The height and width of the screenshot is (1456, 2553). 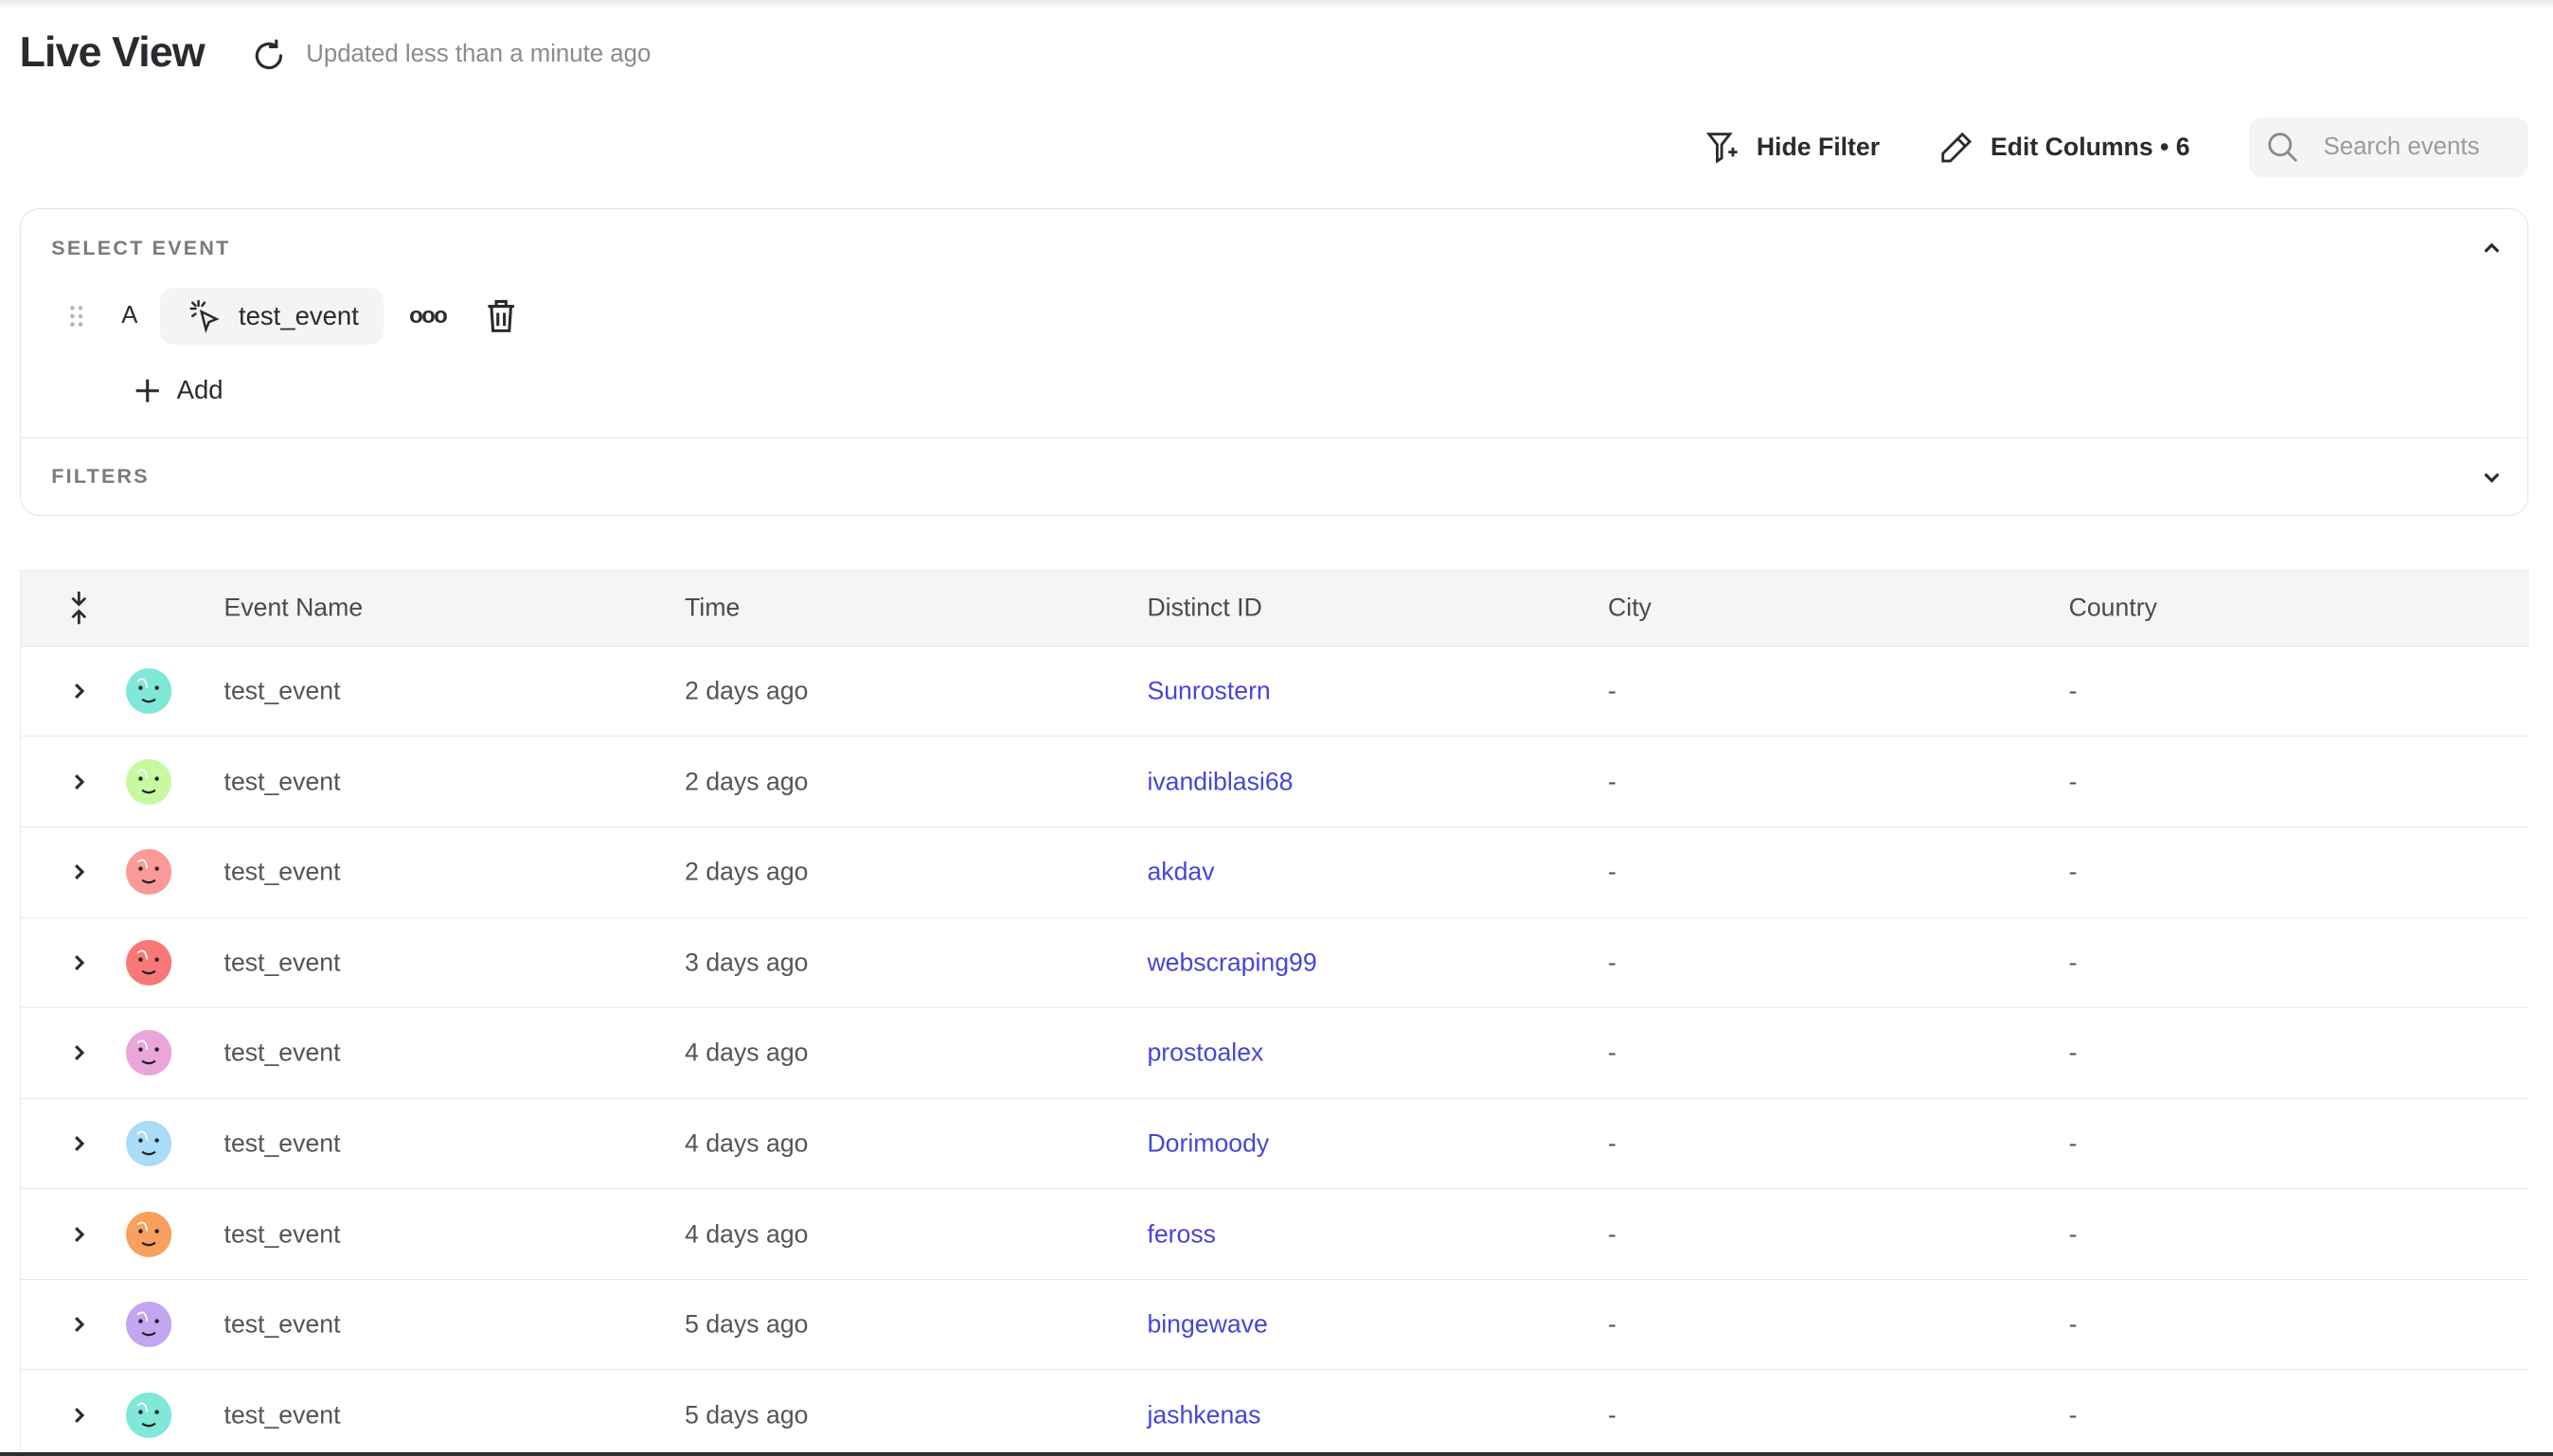 I want to click on distinct-id-link: webscraping99, so click(x=1232, y=963).